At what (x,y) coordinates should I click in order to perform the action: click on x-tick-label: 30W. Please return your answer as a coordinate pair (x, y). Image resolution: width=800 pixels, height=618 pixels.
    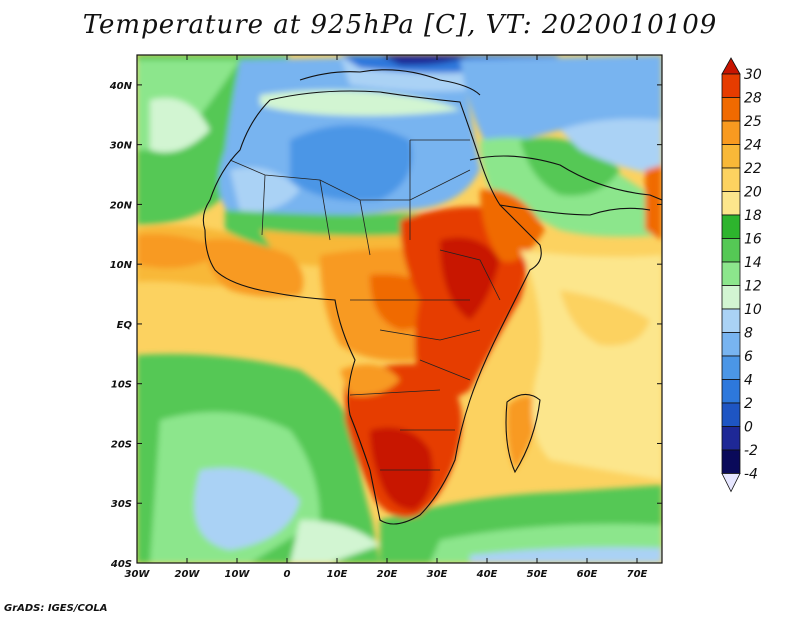
    Looking at the image, I should click on (138, 574).